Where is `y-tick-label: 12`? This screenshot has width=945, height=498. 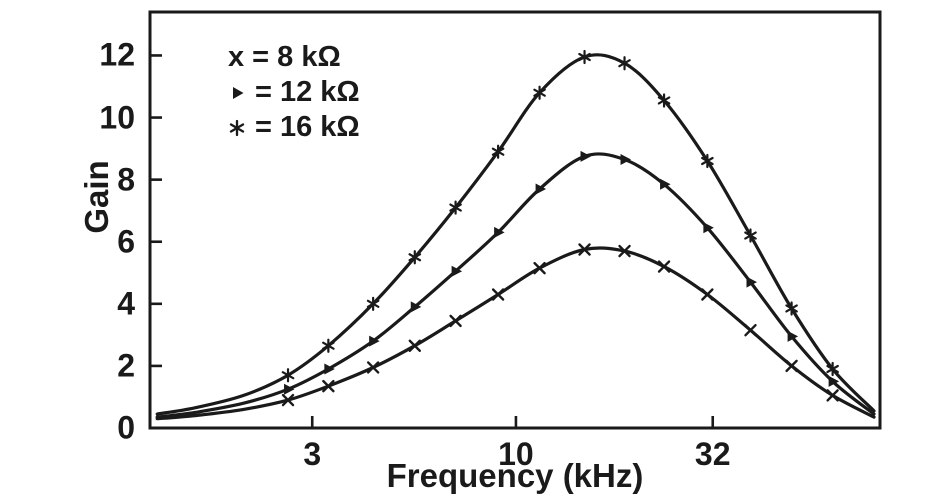
y-tick-label: 12 is located at coordinates (117, 54).